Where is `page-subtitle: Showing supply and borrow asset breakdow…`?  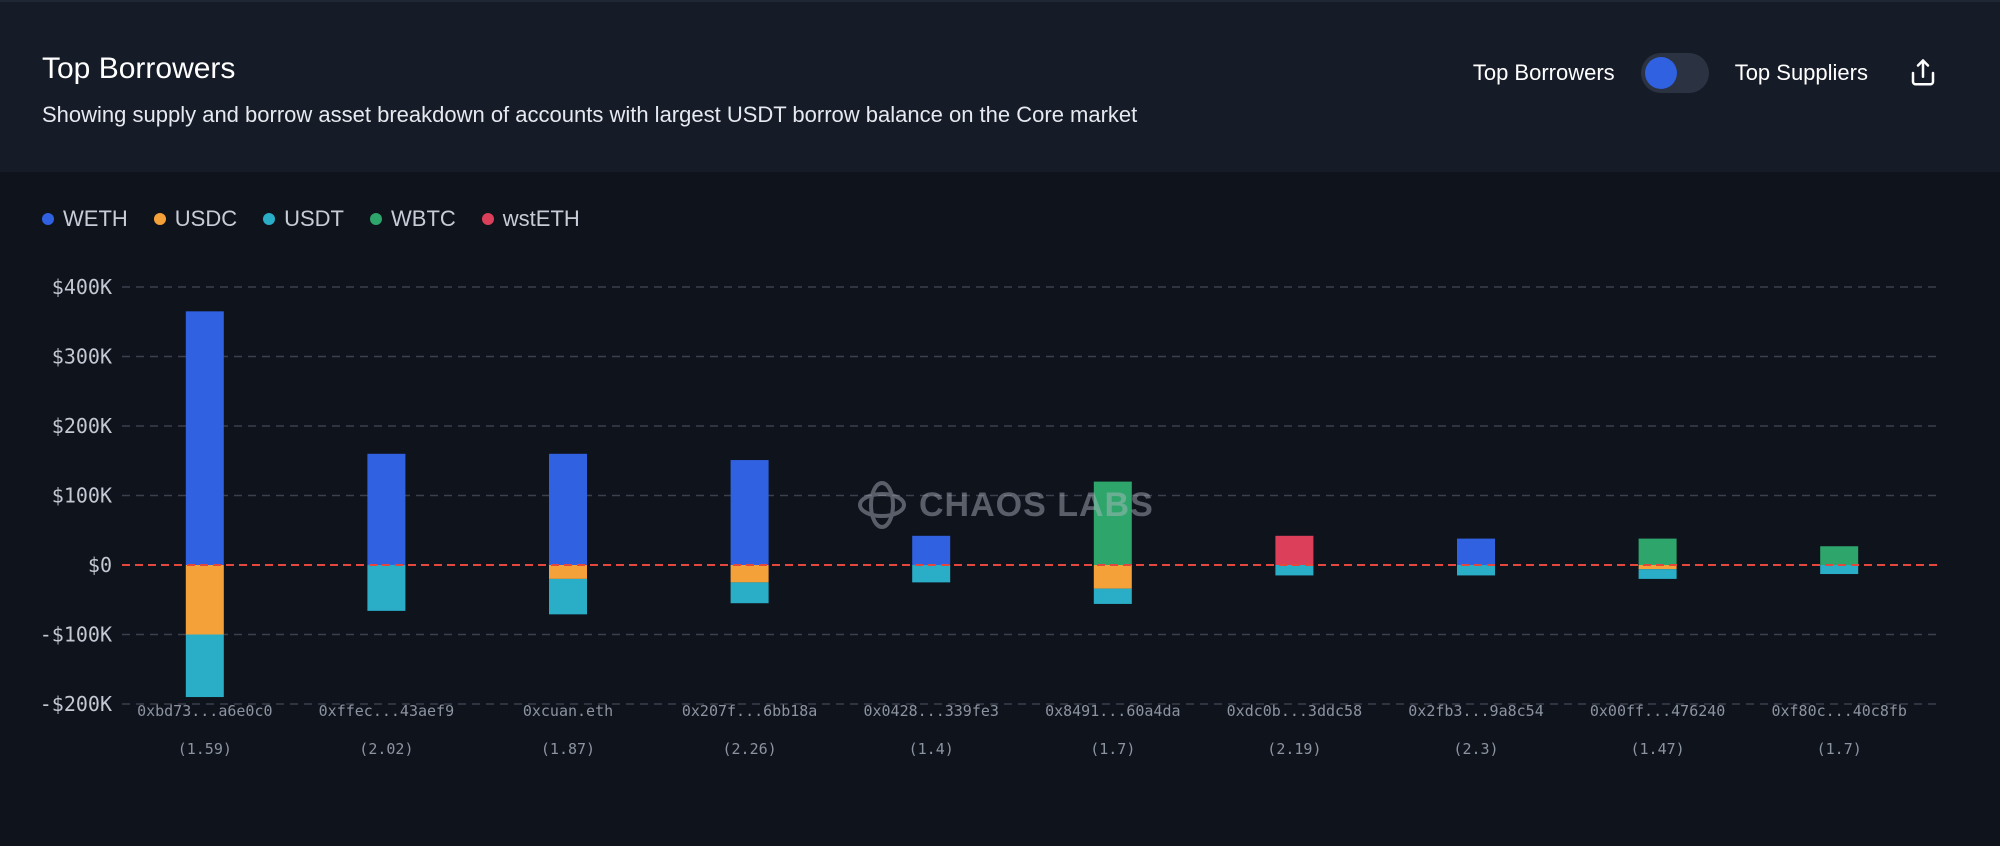
page-subtitle: Showing supply and borrow asset breakdow… is located at coordinates (590, 114).